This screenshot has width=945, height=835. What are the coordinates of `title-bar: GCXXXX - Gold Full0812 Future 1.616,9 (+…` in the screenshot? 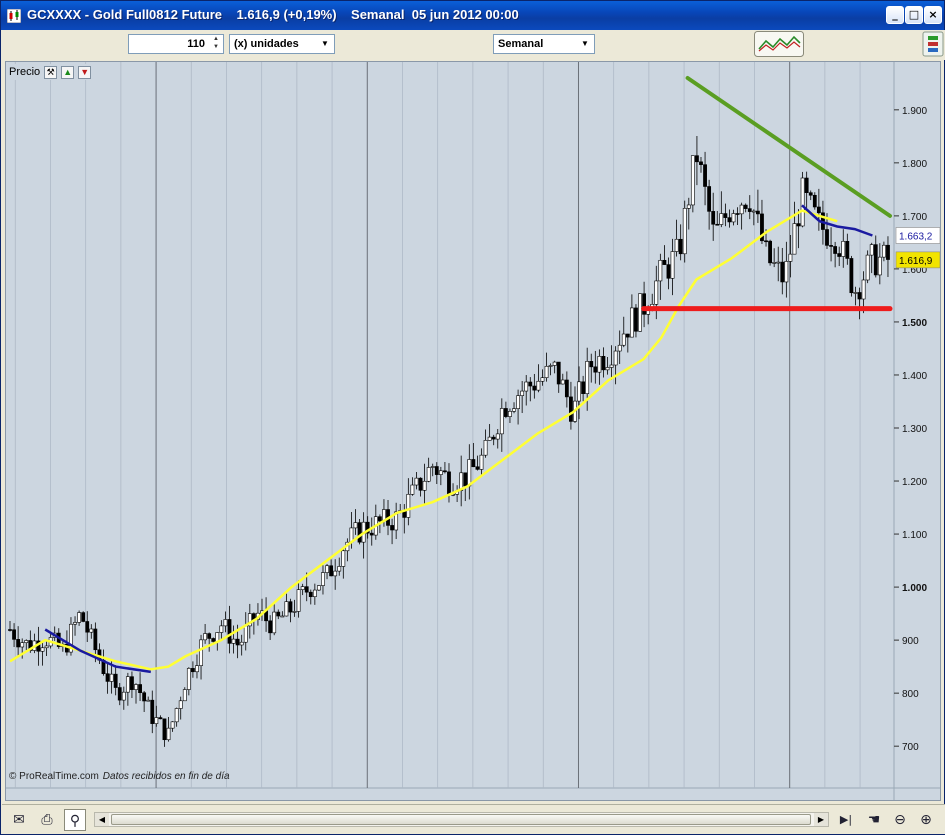 It's located at (472, 15).